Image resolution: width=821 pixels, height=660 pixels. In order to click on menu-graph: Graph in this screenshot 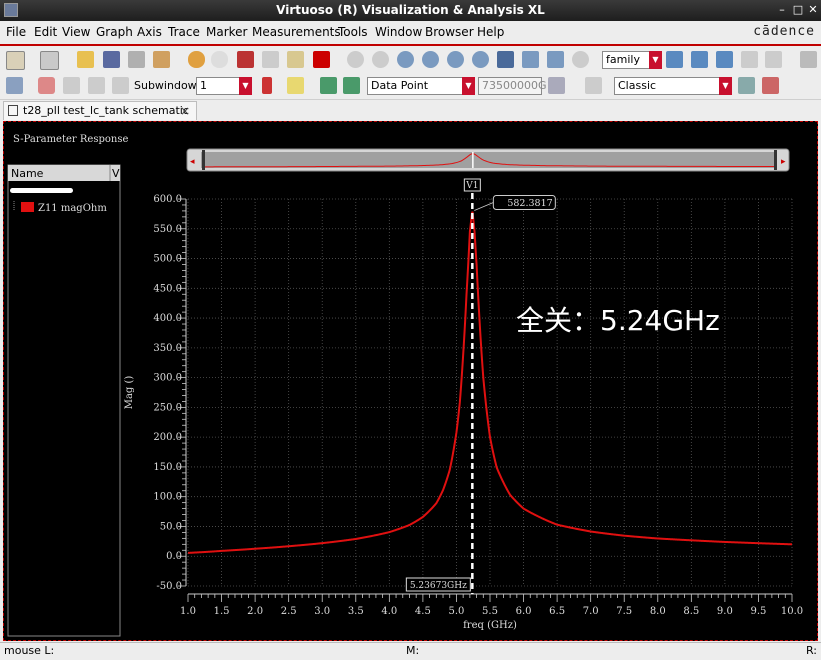, I will do `click(114, 32)`.